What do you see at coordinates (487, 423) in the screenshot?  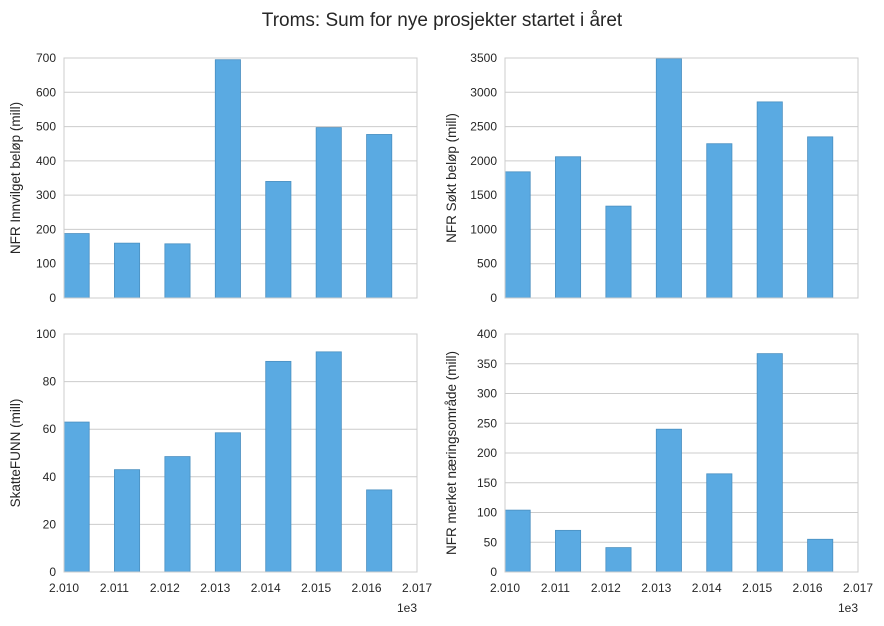 I see `y-tick-label: 250` at bounding box center [487, 423].